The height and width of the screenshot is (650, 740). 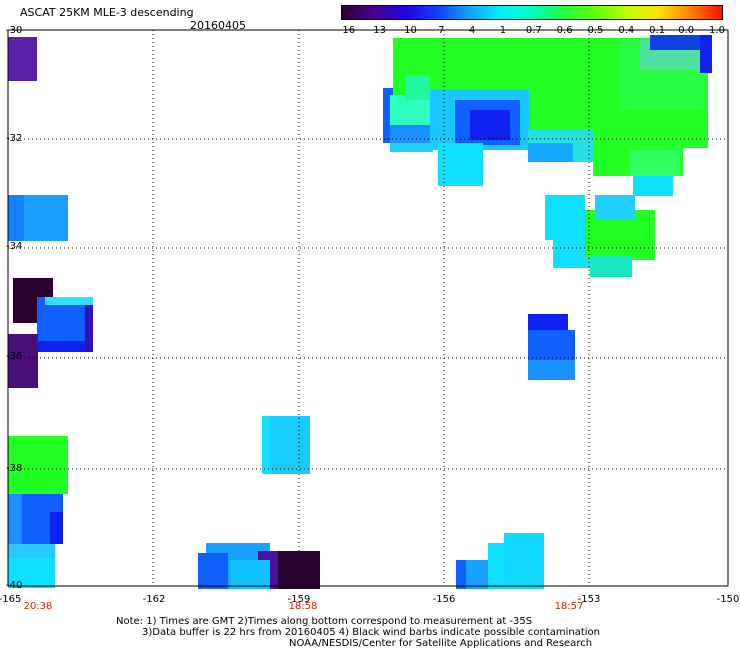 What do you see at coordinates (14, 246) in the screenshot?
I see `lat-label: -34` at bounding box center [14, 246].